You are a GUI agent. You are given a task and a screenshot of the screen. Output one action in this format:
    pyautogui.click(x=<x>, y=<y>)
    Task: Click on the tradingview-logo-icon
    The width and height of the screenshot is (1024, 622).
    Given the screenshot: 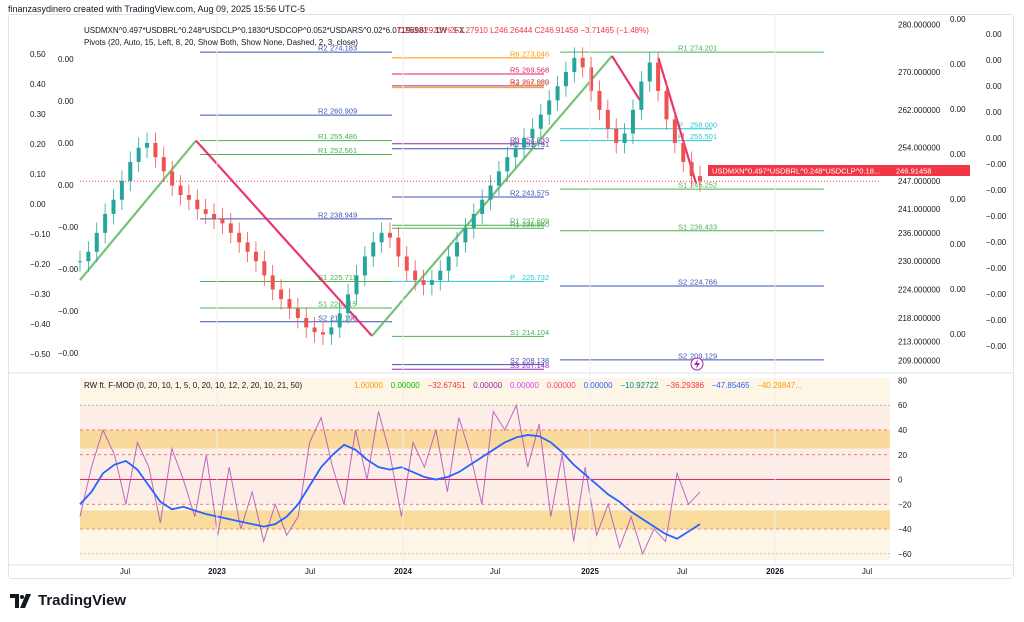 What is the action you would take?
    pyautogui.click(x=20, y=600)
    